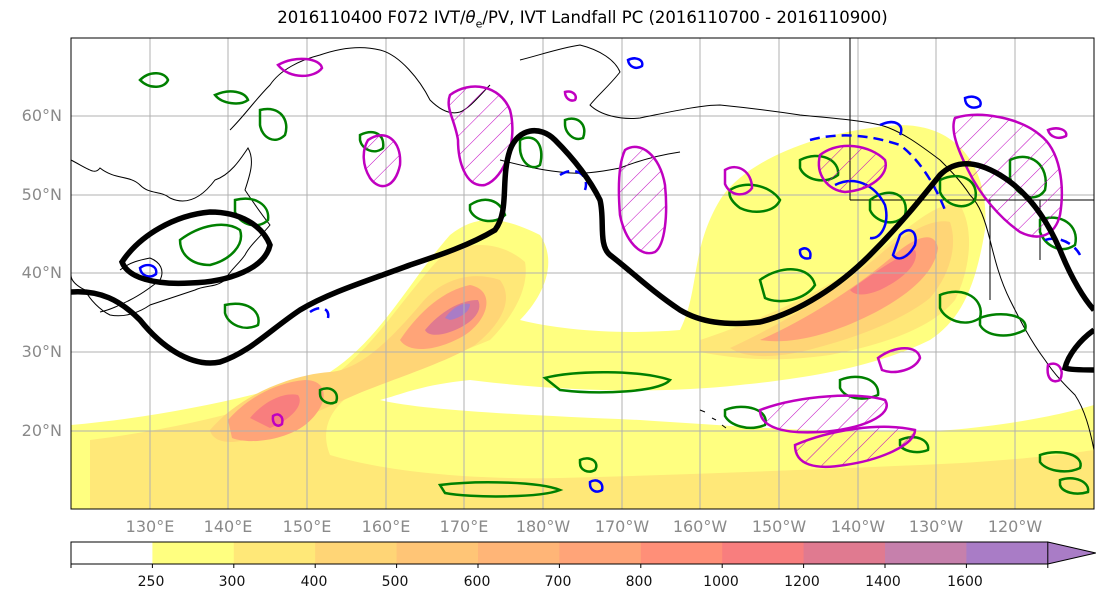  What do you see at coordinates (41, 194) in the screenshot?
I see `lat-label-50: 50°N` at bounding box center [41, 194].